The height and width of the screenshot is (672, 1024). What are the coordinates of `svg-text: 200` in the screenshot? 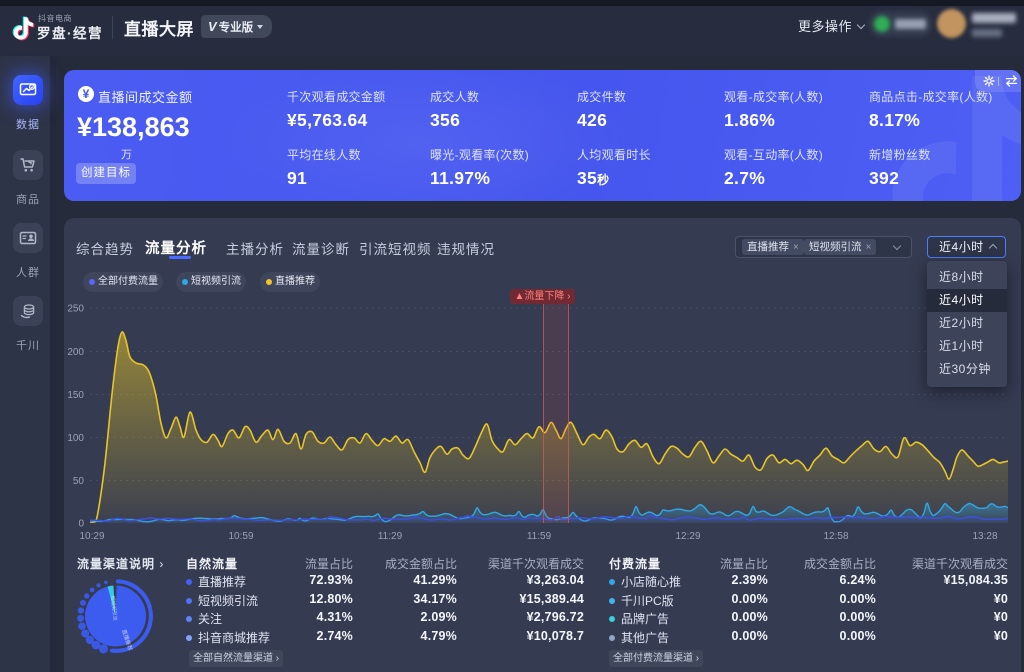 It's located at (75, 352).